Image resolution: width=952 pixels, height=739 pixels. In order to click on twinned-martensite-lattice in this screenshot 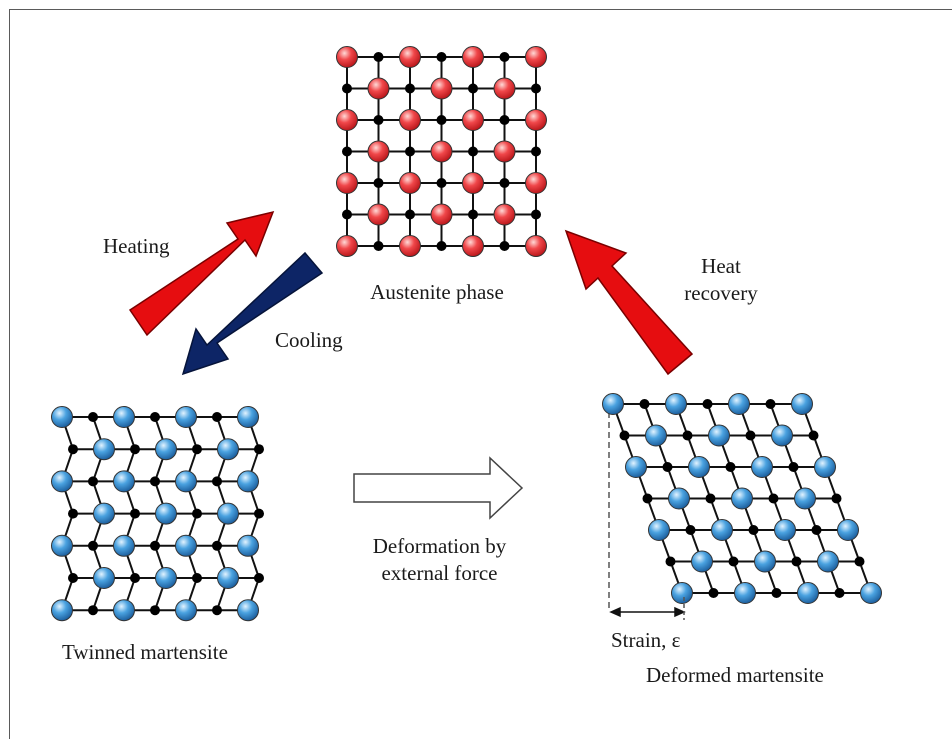, I will do `click(157, 514)`.